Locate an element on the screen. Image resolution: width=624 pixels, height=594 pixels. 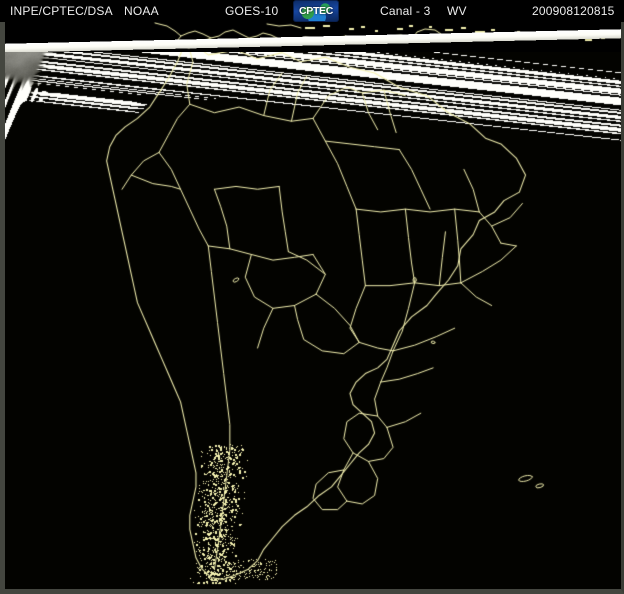
header-channel-label: Canal - 3 is located at coordinates (405, 11).